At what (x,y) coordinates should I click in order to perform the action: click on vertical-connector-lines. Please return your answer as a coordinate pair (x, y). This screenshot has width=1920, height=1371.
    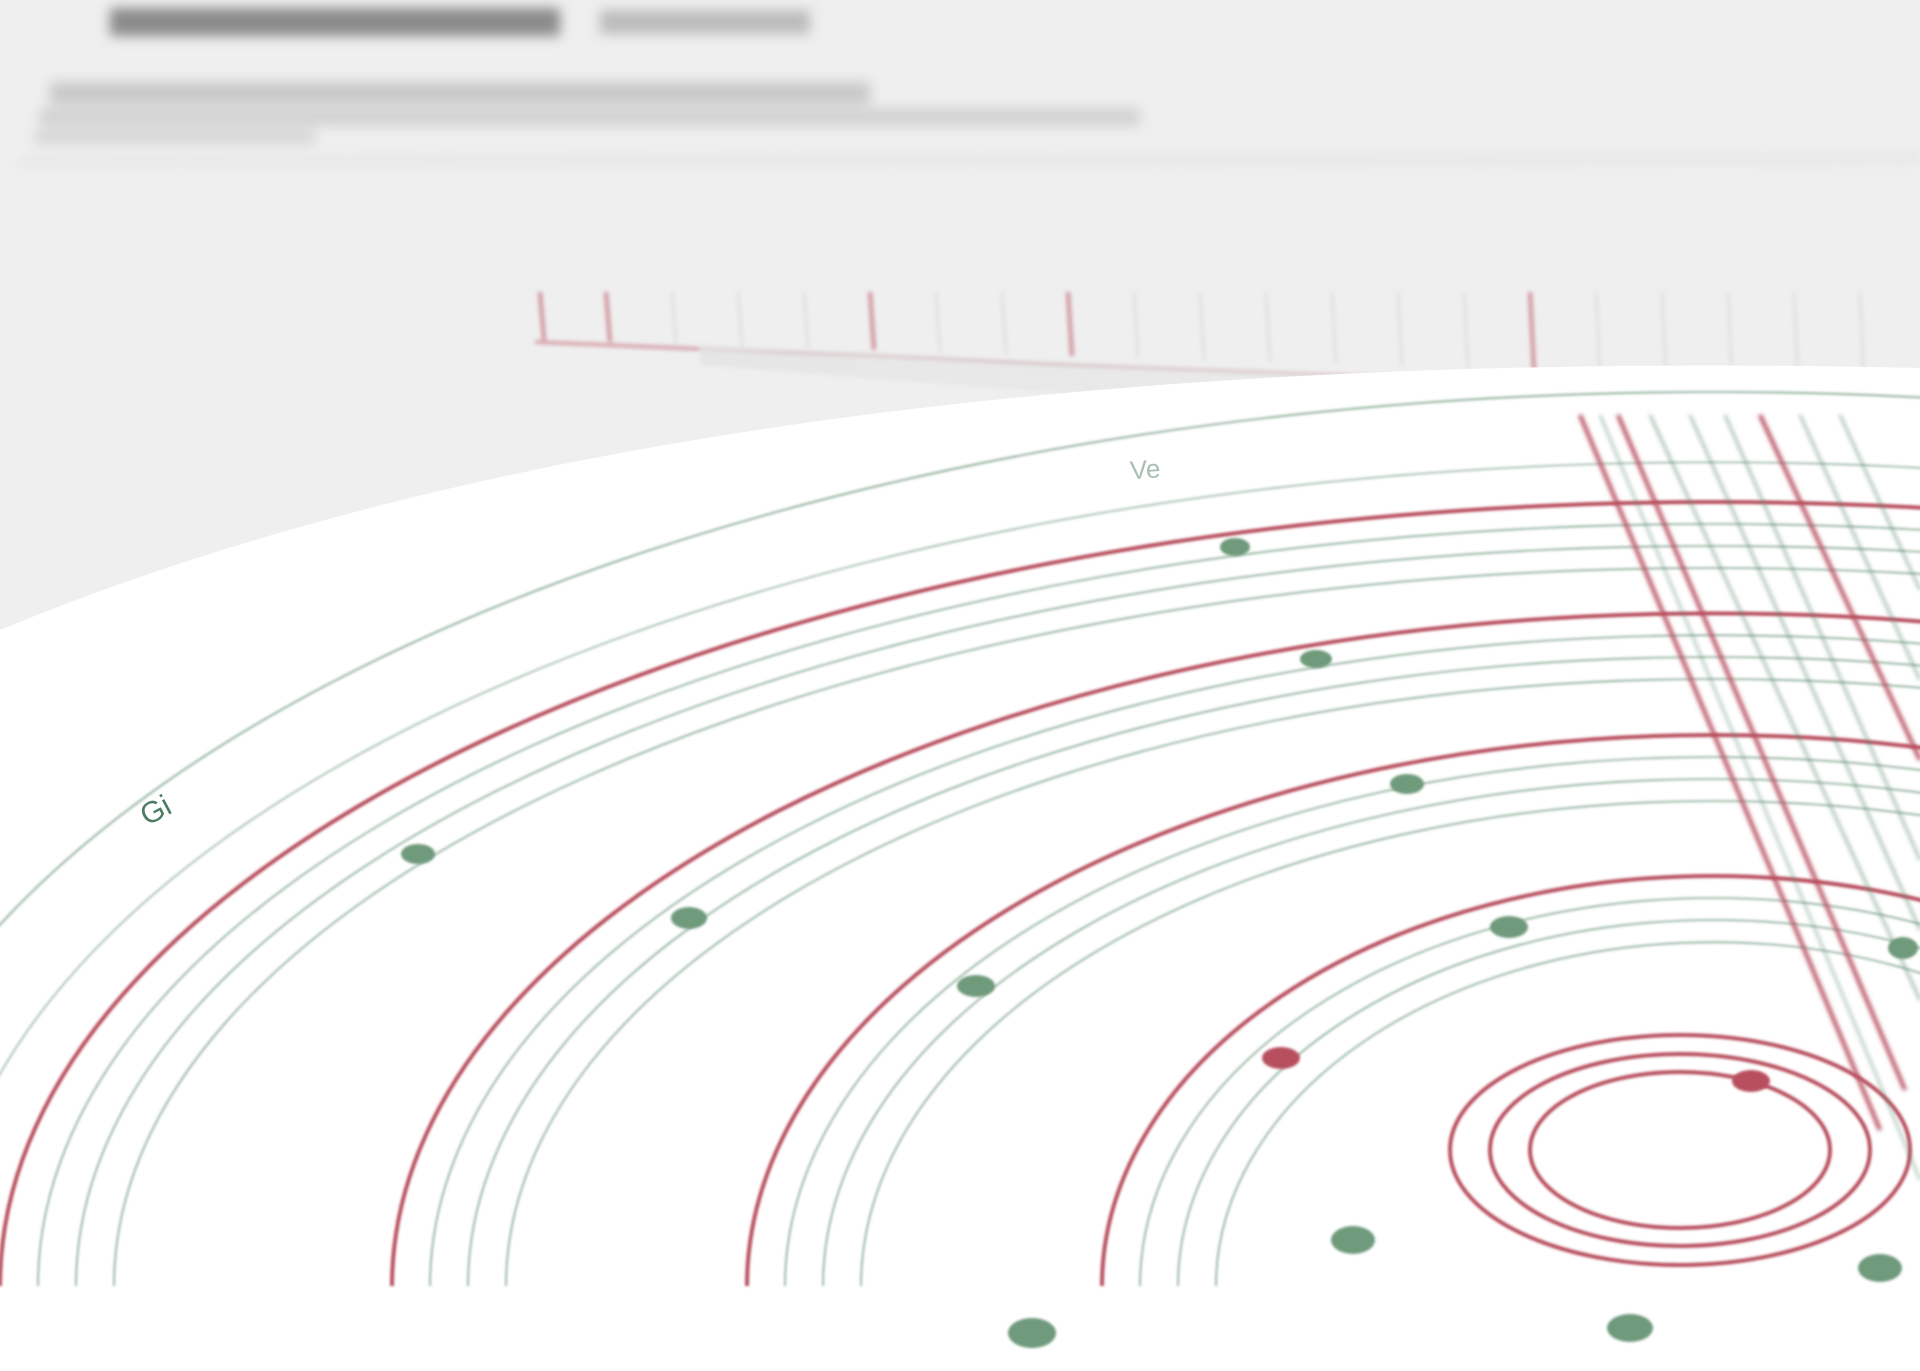
    Looking at the image, I should click on (1749, 797).